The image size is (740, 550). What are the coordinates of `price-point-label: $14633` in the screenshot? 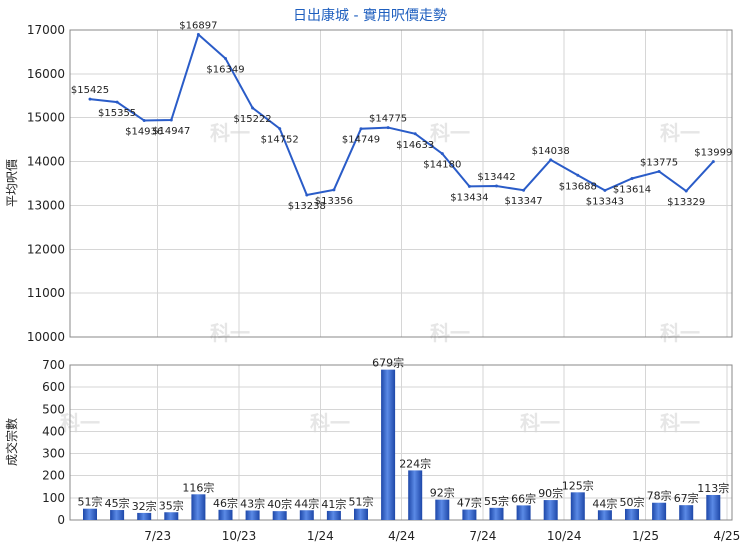 It's located at (415, 145).